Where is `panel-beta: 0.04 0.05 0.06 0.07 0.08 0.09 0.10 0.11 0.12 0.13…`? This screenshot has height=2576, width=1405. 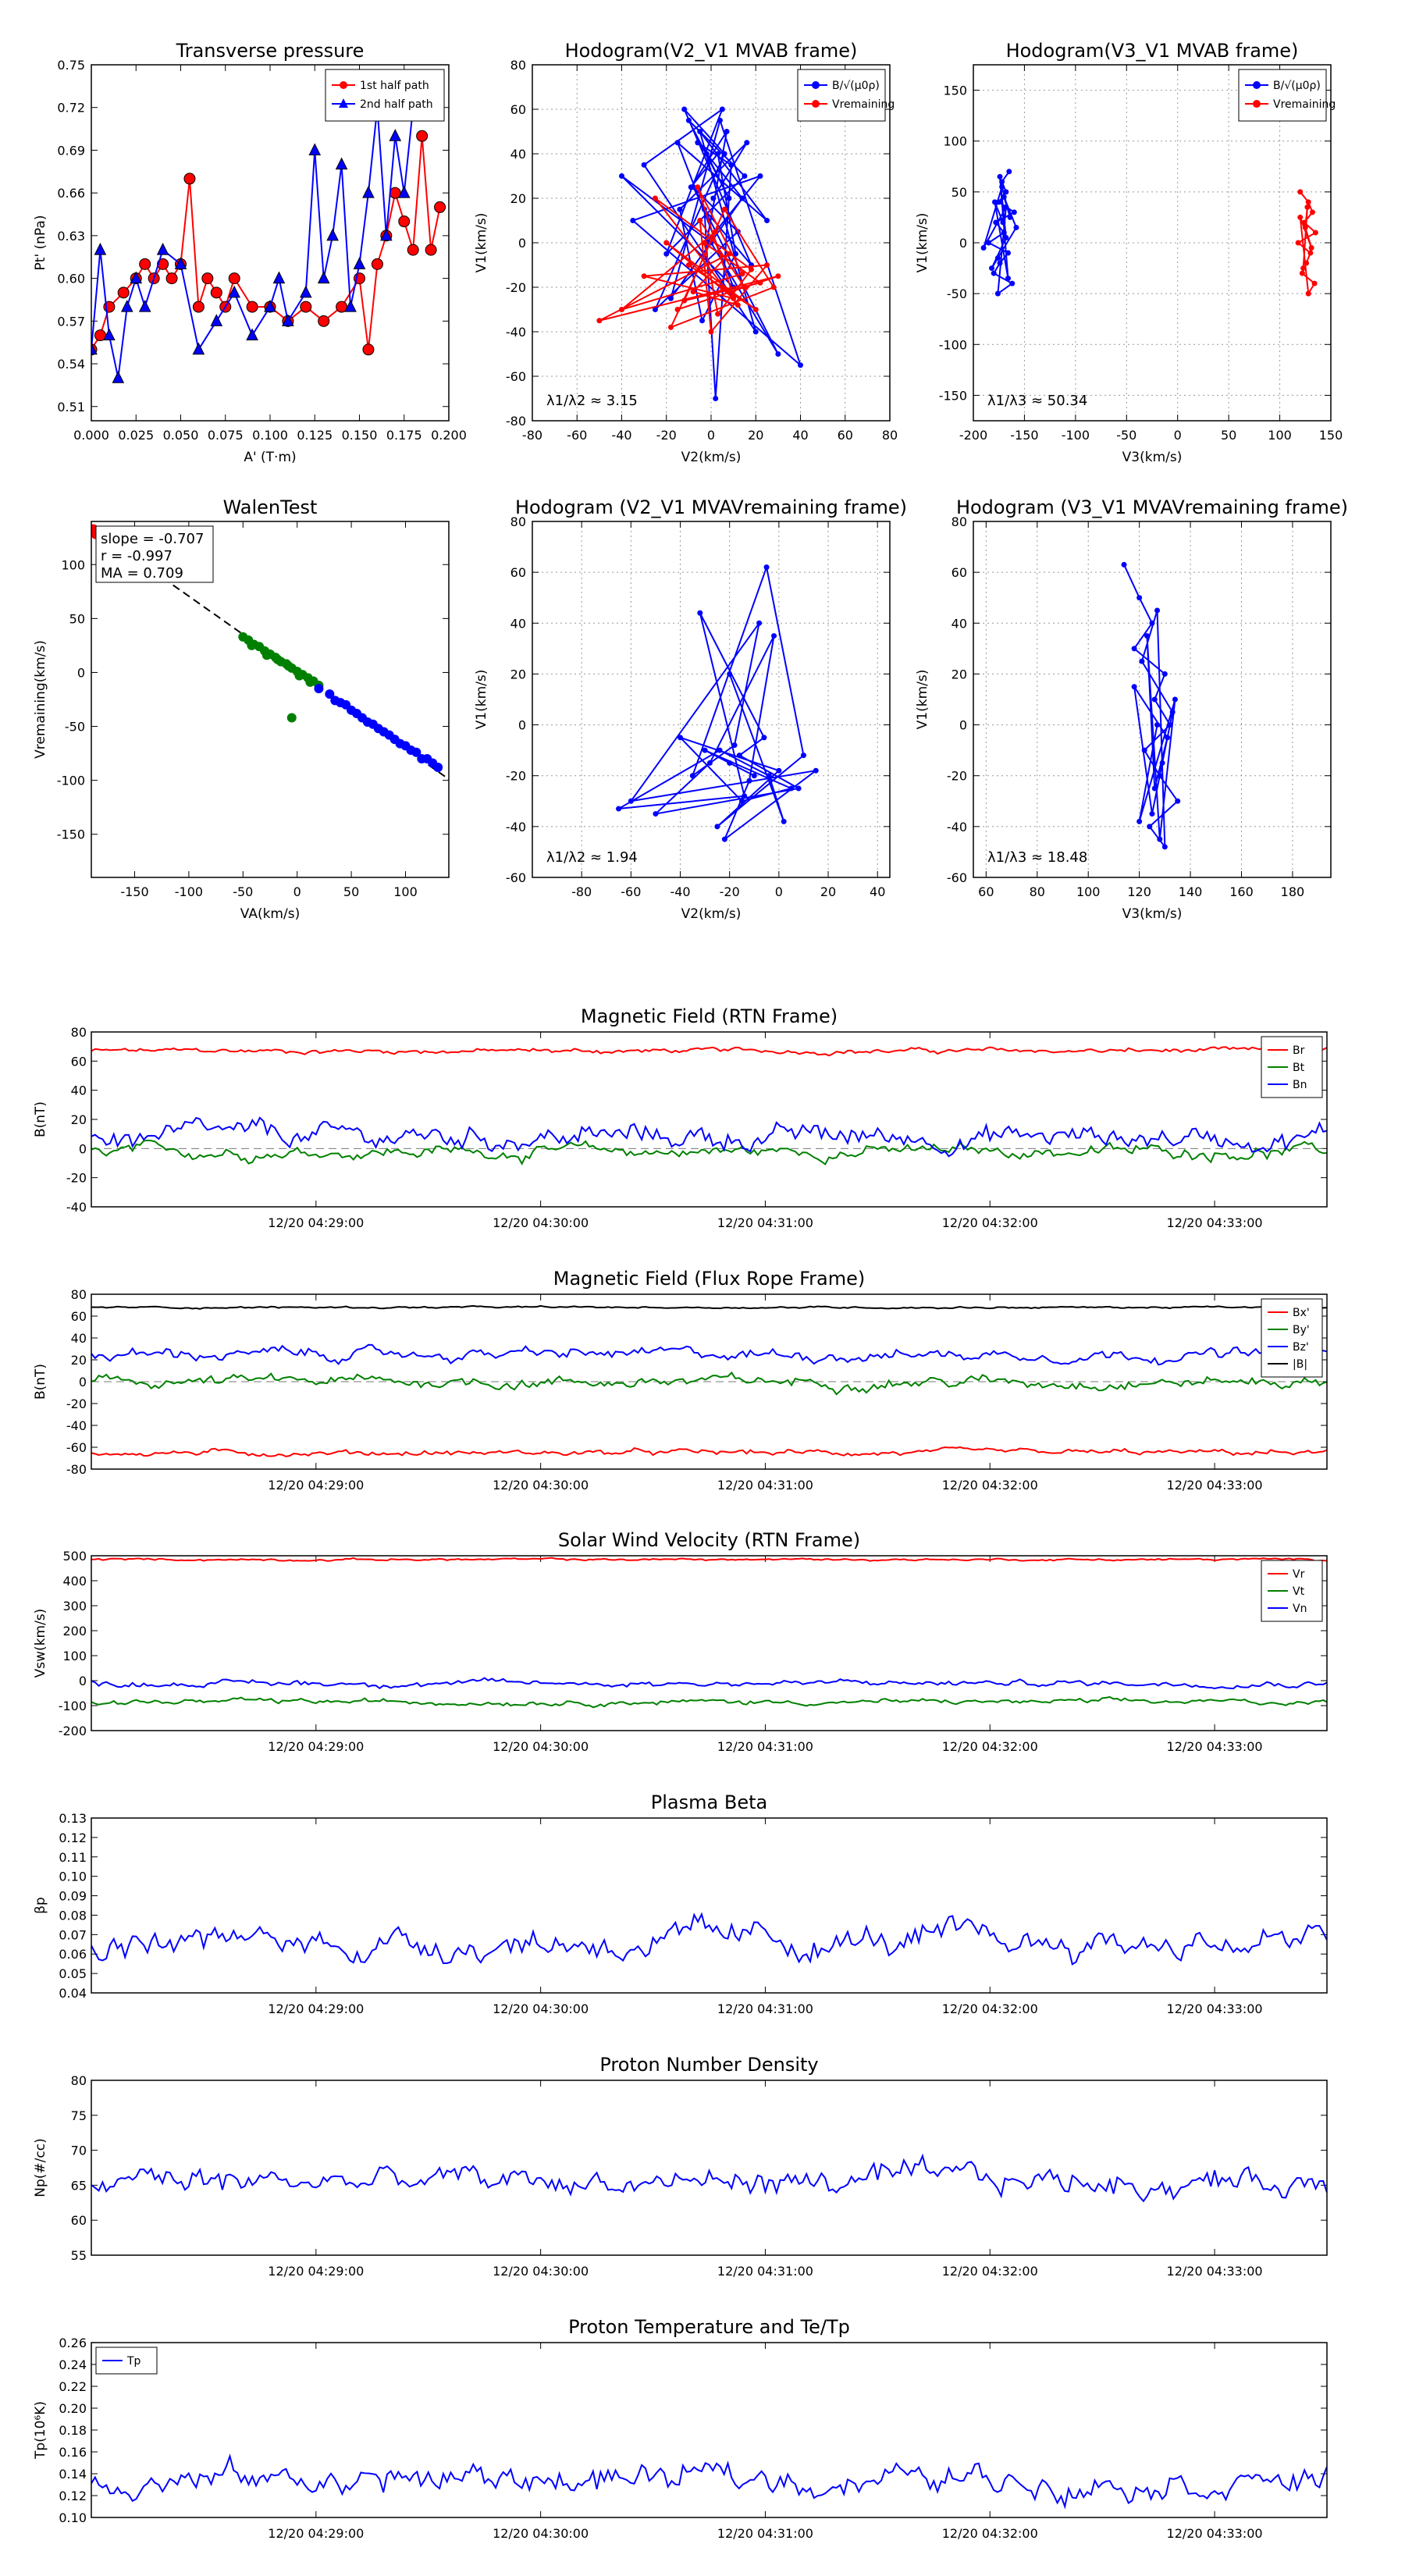 panel-beta: 0.04 0.05 0.06 0.07 0.08 0.09 0.10 0.11 0.12 0.13… is located at coordinates (681, 1903).